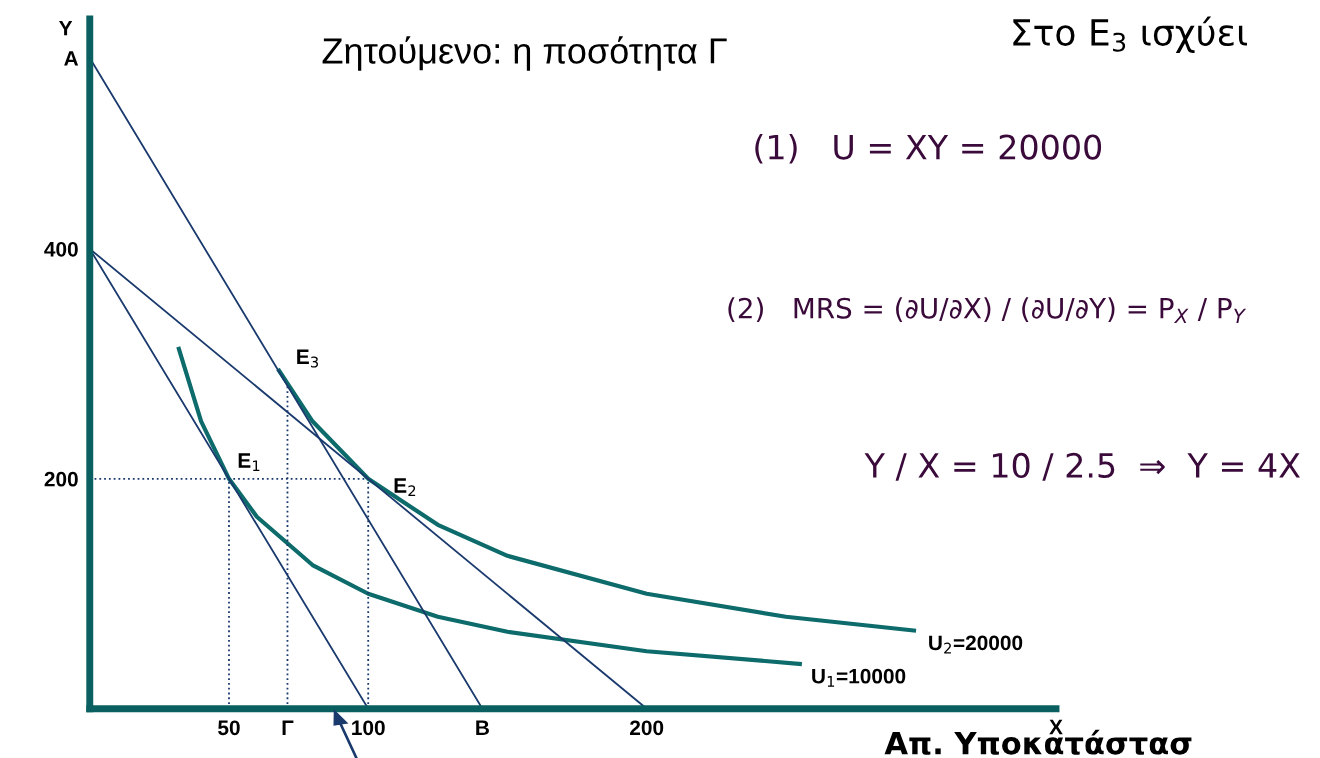  Describe the element at coordinates (987, 310) in the screenshot. I see `annotation: (2) MRS = (∂U/∂X) / (∂U/∂Y) = P$_{X}$ / P$_{Y}$` at that location.